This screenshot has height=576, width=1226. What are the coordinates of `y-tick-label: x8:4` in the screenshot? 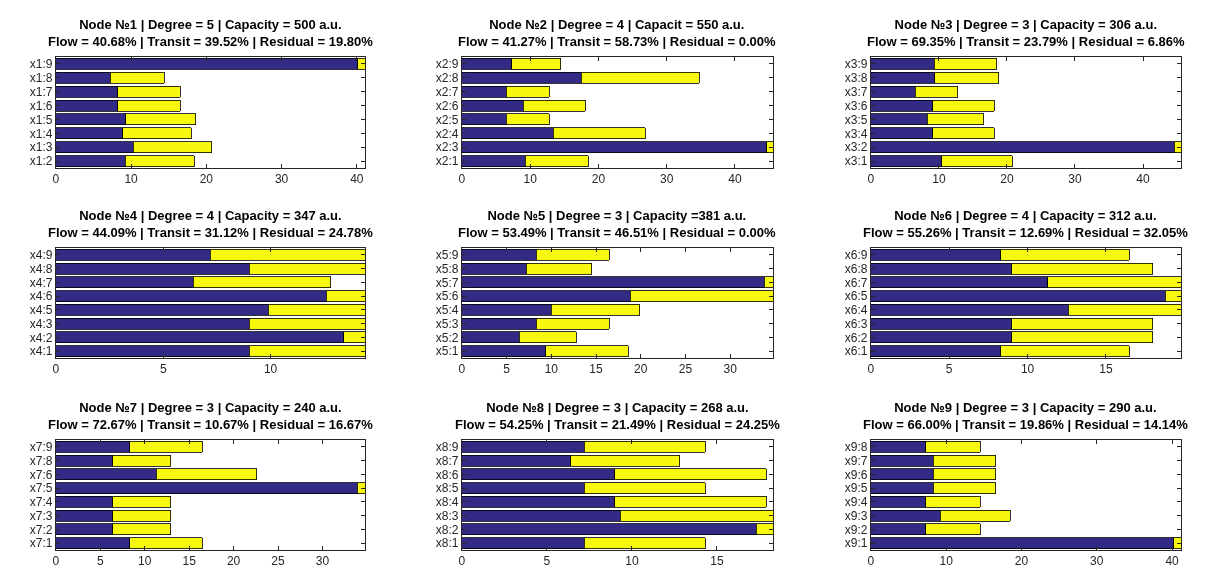 It's located at (447, 502).